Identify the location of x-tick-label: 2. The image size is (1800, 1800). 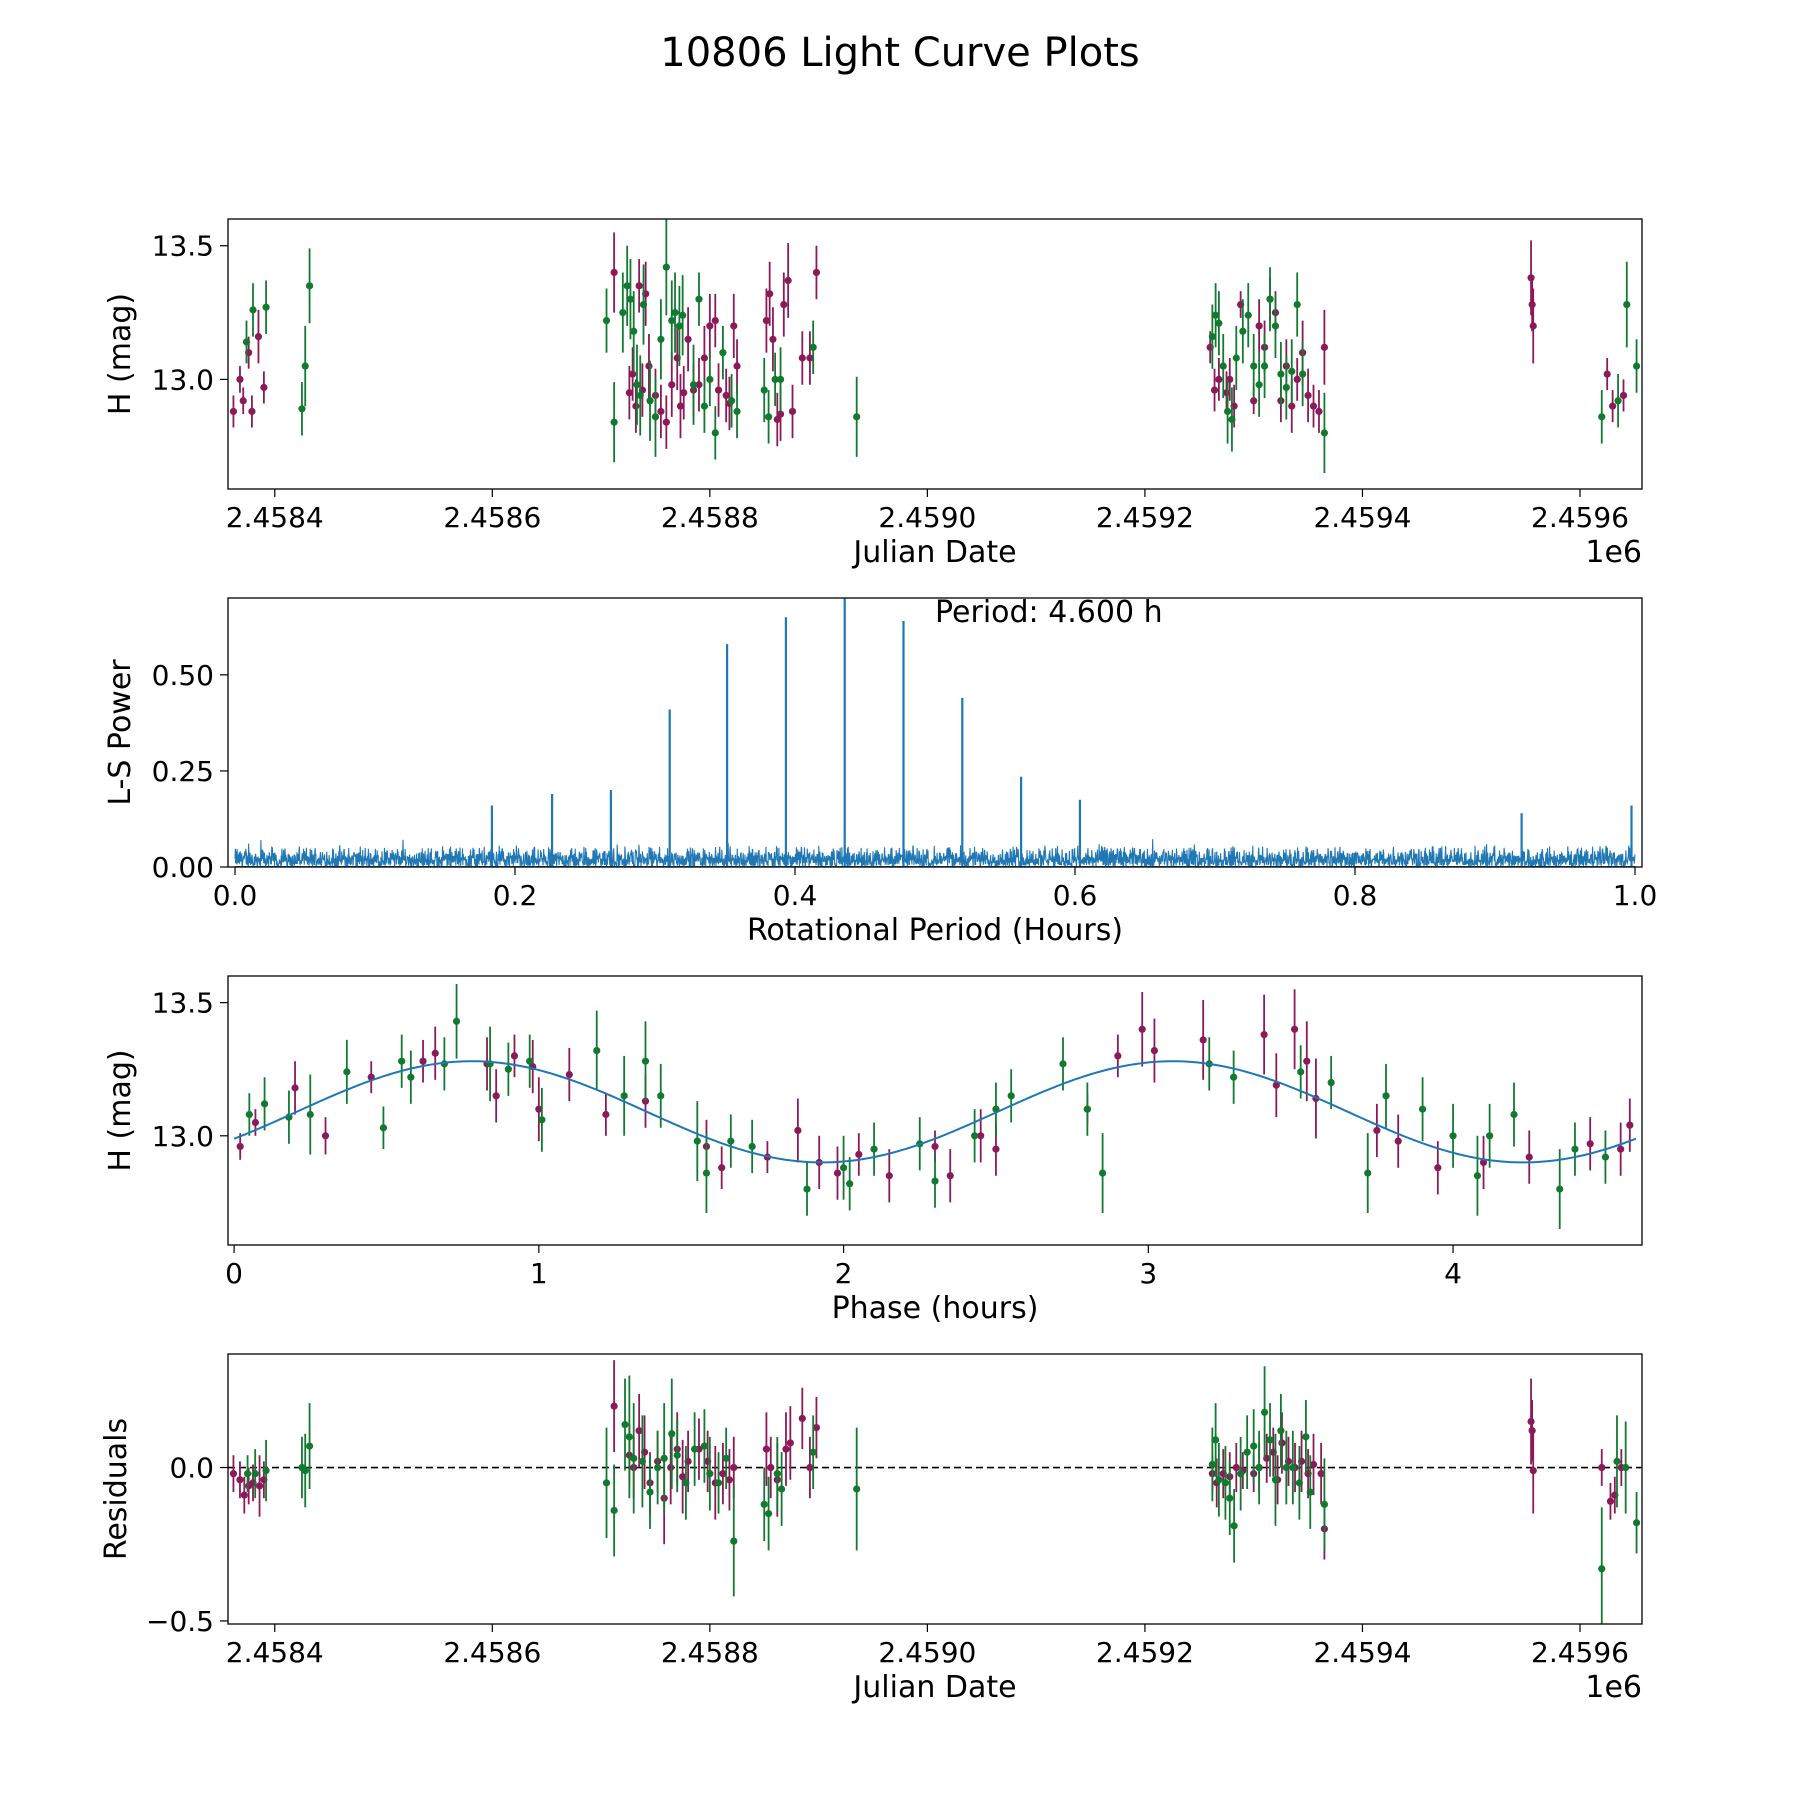
(844, 1273).